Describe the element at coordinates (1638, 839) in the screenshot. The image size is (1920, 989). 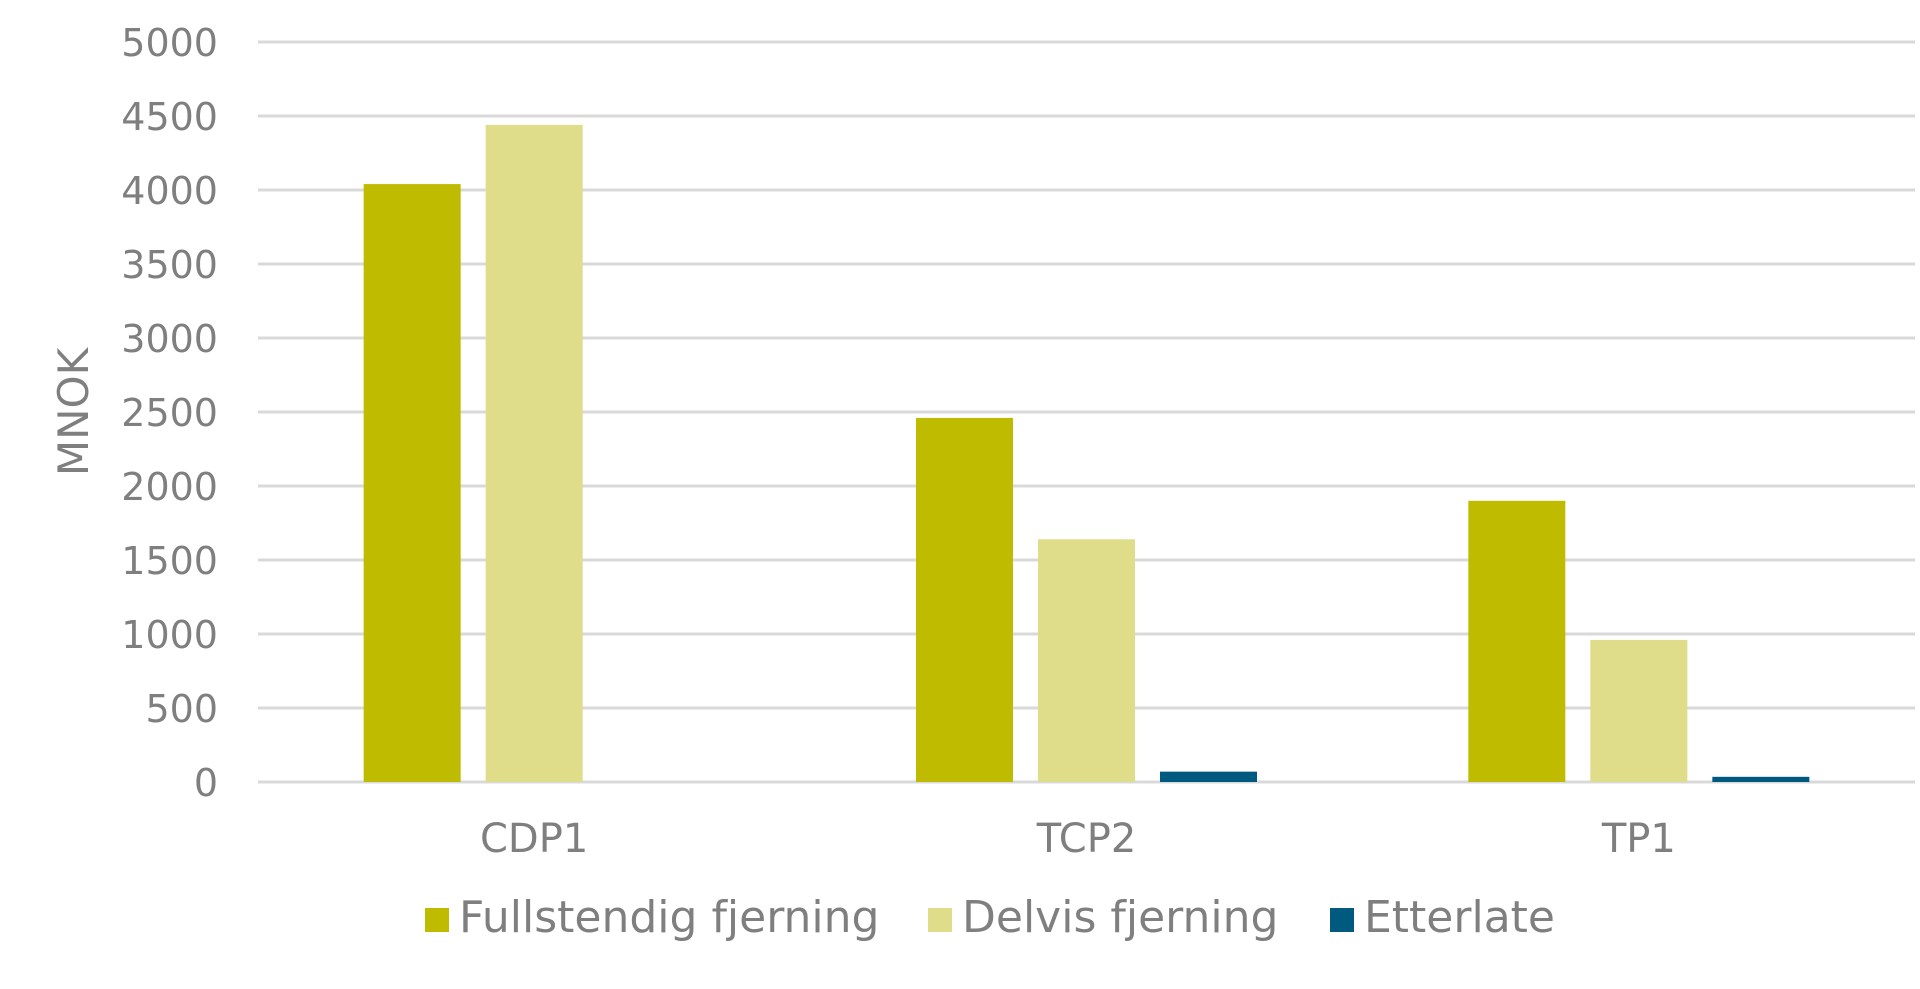
I see `x-category-label: TP1` at that location.